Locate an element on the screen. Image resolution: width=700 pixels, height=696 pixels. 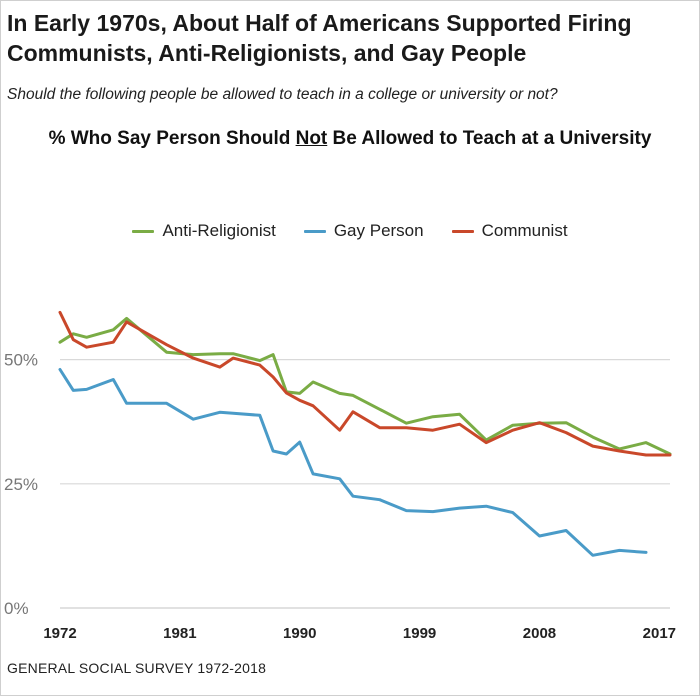
legend-swatch-anti-religionist is located at coordinates (143, 231).